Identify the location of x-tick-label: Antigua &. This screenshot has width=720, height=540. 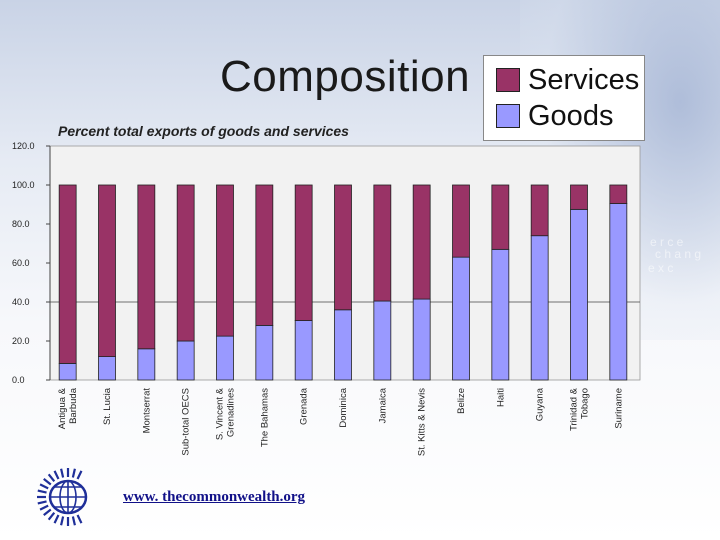
(62, 408).